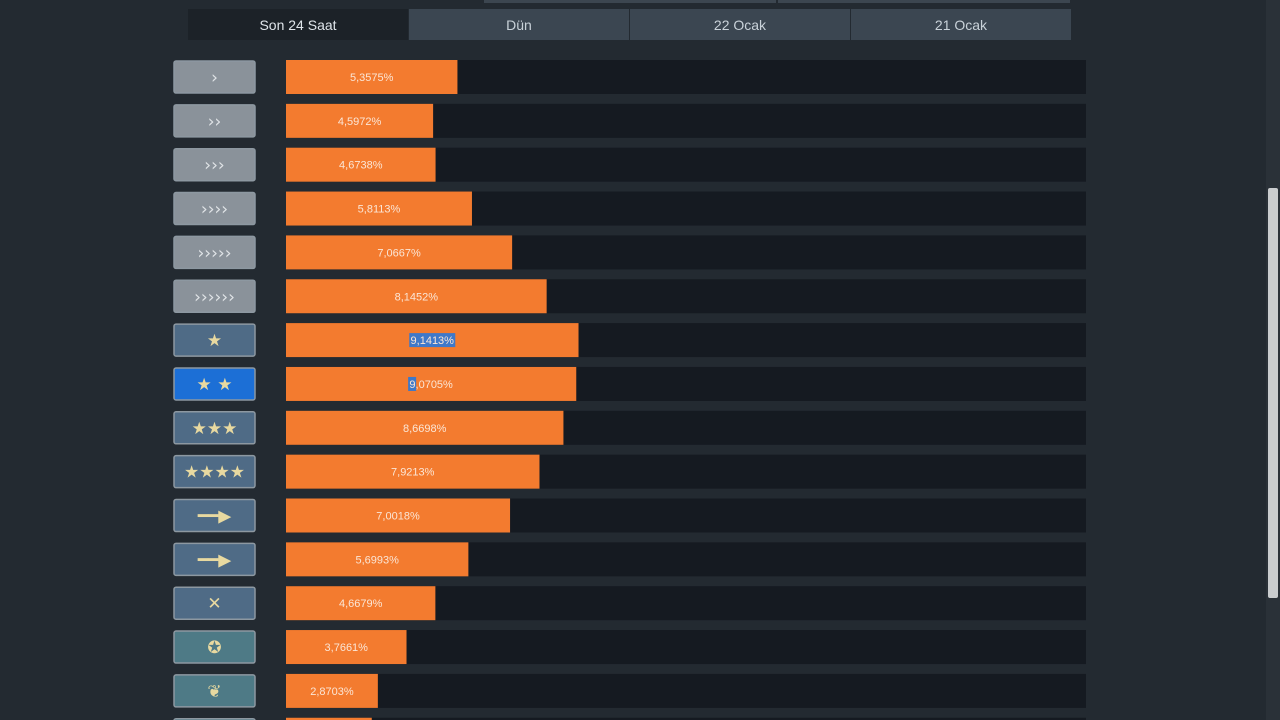  I want to click on star-3-wreath-rank-icon-glyph: ★★★, so click(215, 429).